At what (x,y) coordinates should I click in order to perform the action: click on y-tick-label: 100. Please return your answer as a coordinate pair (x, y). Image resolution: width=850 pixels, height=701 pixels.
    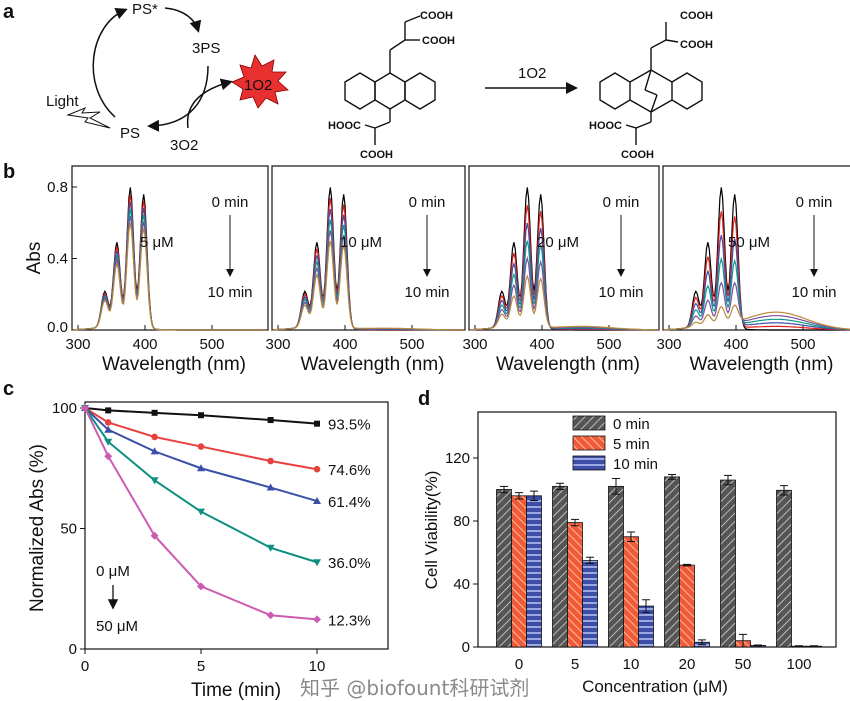
    Looking at the image, I should click on (64, 408).